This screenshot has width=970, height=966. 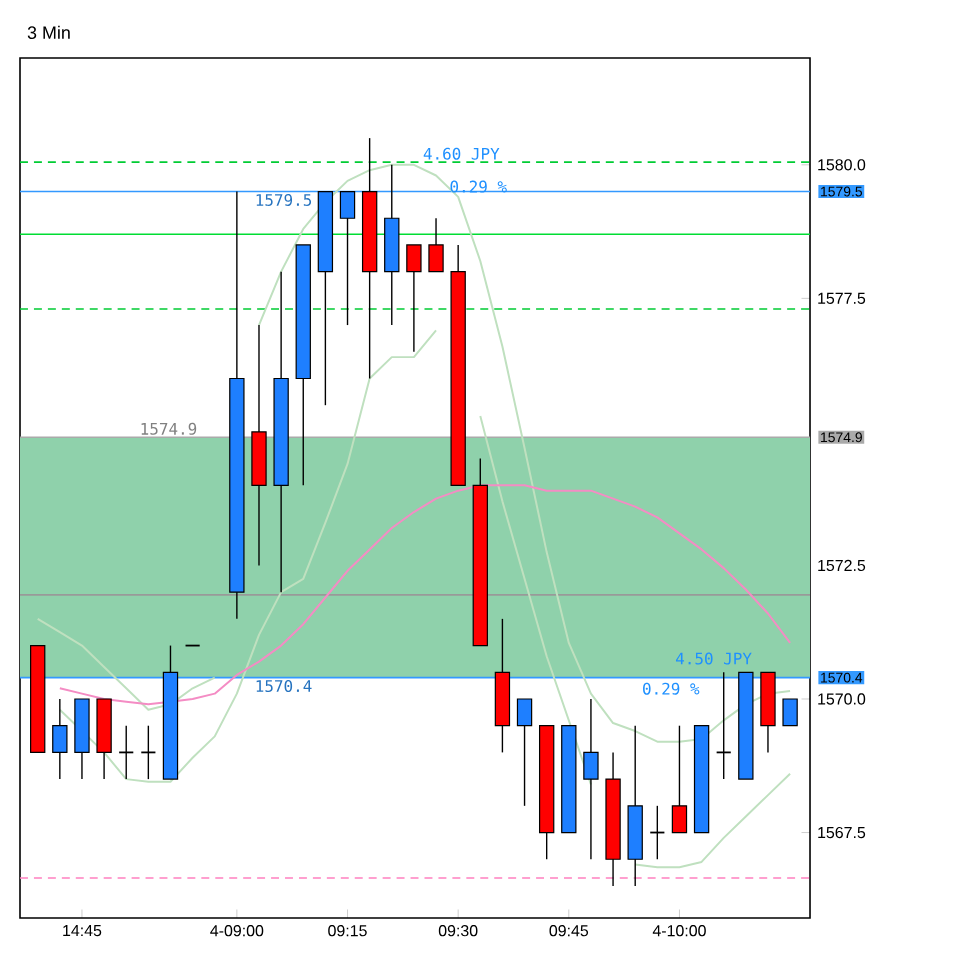 I want to click on chart-title: 3 Min, so click(x=48, y=32).